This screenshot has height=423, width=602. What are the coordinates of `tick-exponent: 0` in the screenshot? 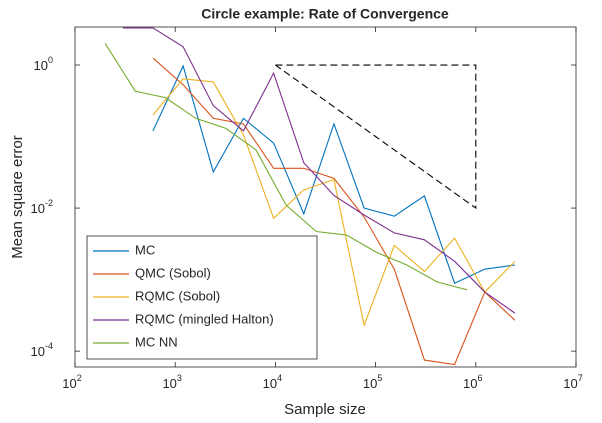 It's located at (50, 60).